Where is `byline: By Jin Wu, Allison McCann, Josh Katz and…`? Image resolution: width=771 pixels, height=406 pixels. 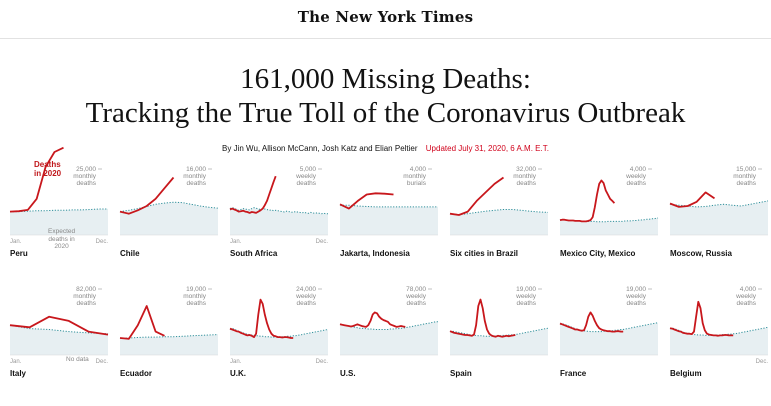 byline: By Jin Wu, Allison McCann, Josh Katz and… is located at coordinates (385, 148).